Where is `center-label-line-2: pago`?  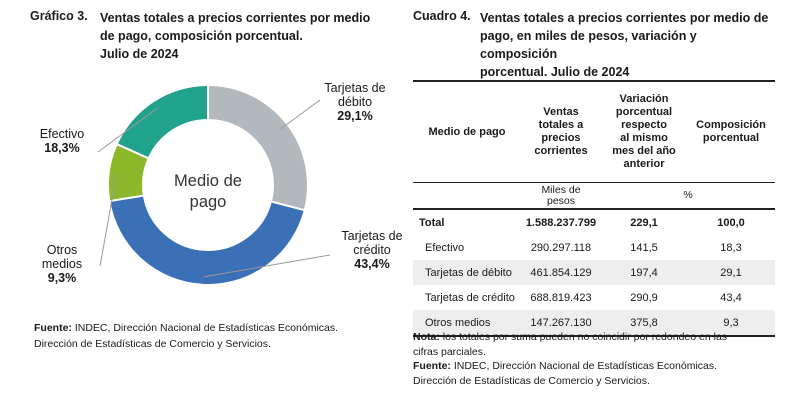
center-label-line-2: pago is located at coordinates (208, 202).